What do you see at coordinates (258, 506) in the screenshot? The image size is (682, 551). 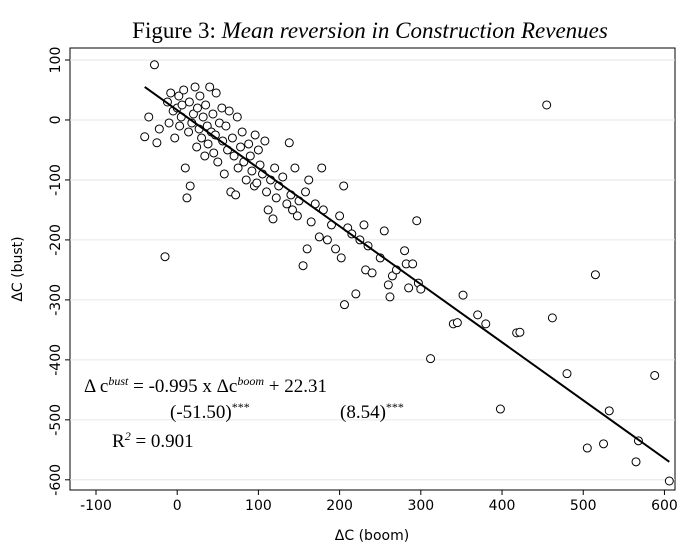 I see `x-tick-label: 100` at bounding box center [258, 506].